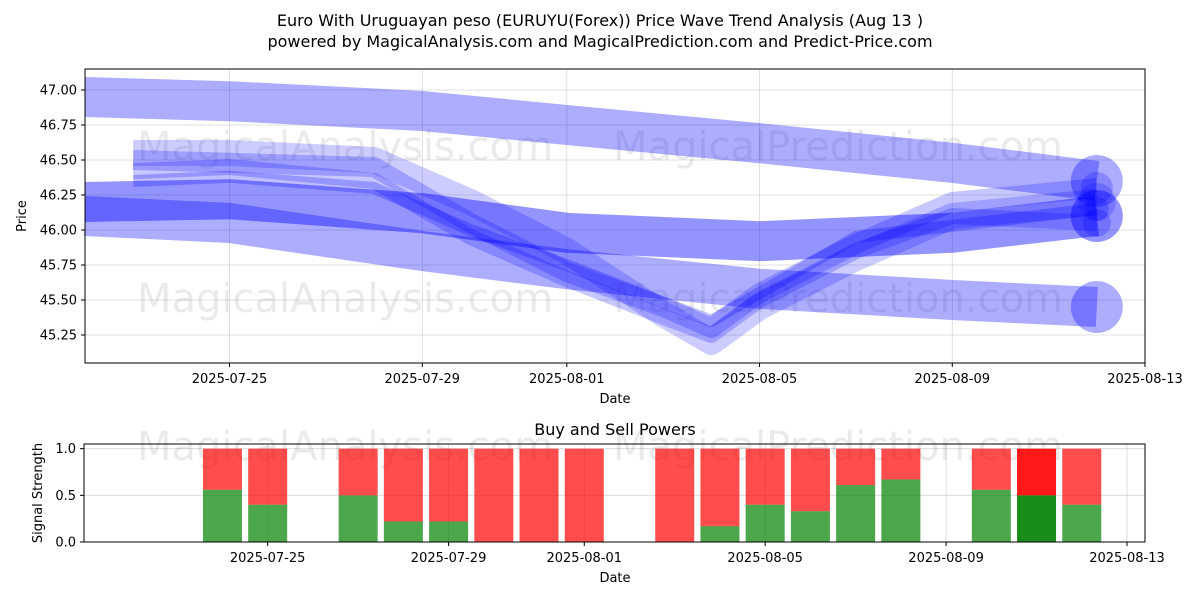 Image resolution: width=1200 pixels, height=604 pixels. What do you see at coordinates (614, 578) in the screenshot?
I see `signal-x-axis-label: Date` at bounding box center [614, 578].